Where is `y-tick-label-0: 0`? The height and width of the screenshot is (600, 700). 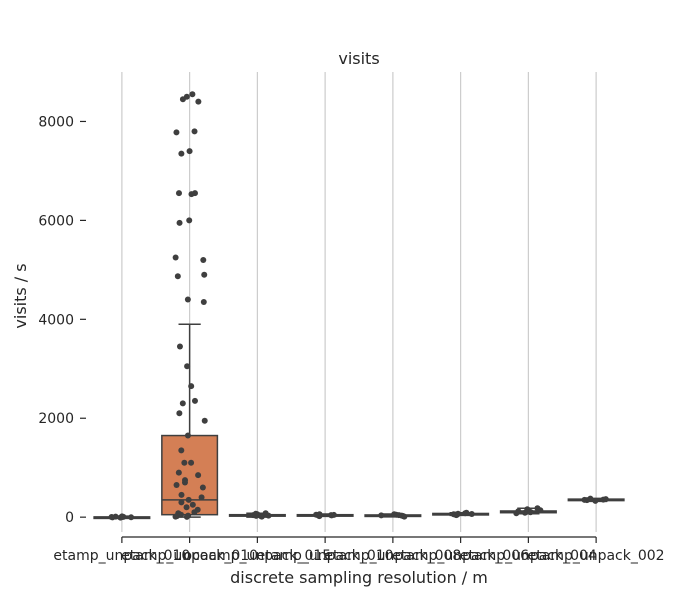 y-tick-label-0: 0 is located at coordinates (69, 518).